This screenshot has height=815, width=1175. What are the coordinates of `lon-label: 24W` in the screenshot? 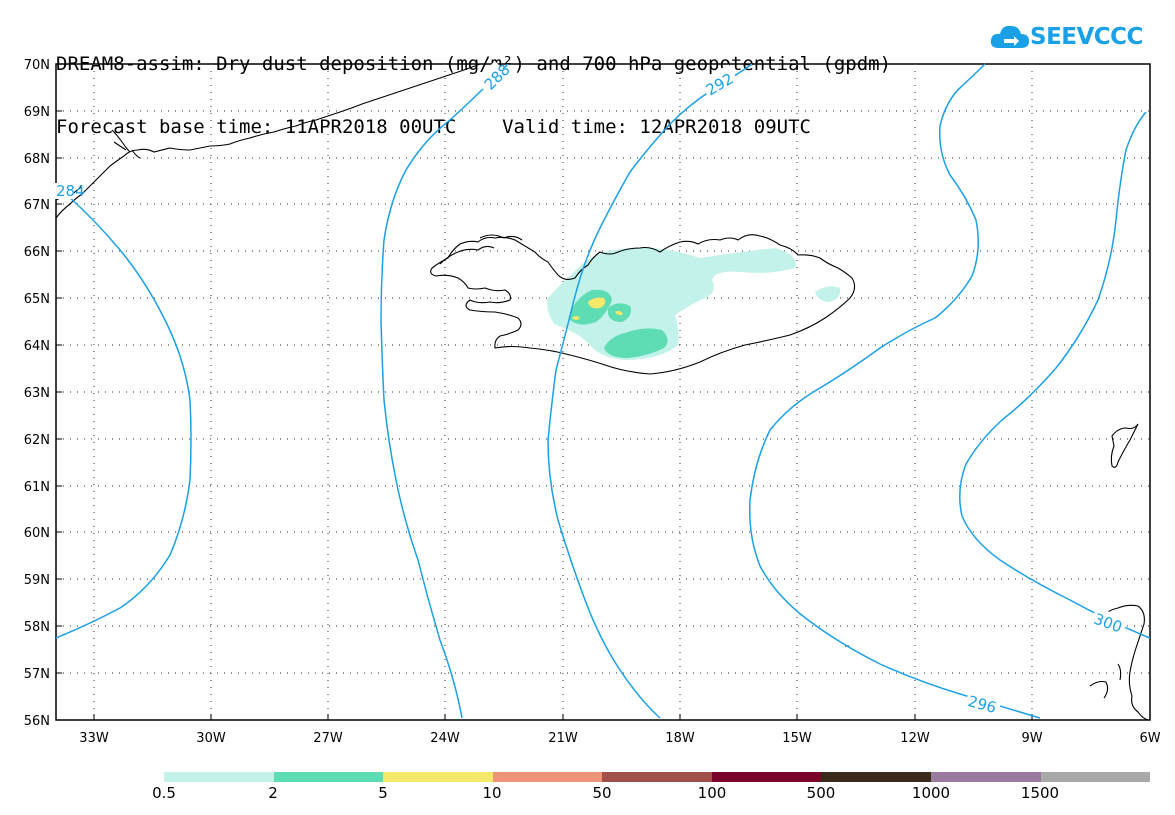 It's located at (445, 738).